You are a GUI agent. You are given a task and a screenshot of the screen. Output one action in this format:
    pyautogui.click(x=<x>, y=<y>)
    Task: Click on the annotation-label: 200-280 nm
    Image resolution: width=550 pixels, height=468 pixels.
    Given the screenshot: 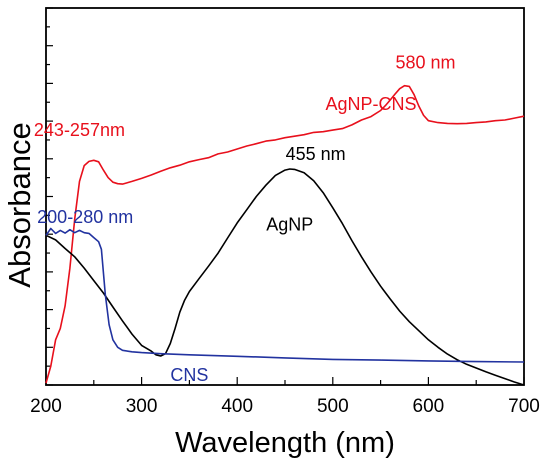 What is the action you would take?
    pyautogui.click(x=85, y=217)
    